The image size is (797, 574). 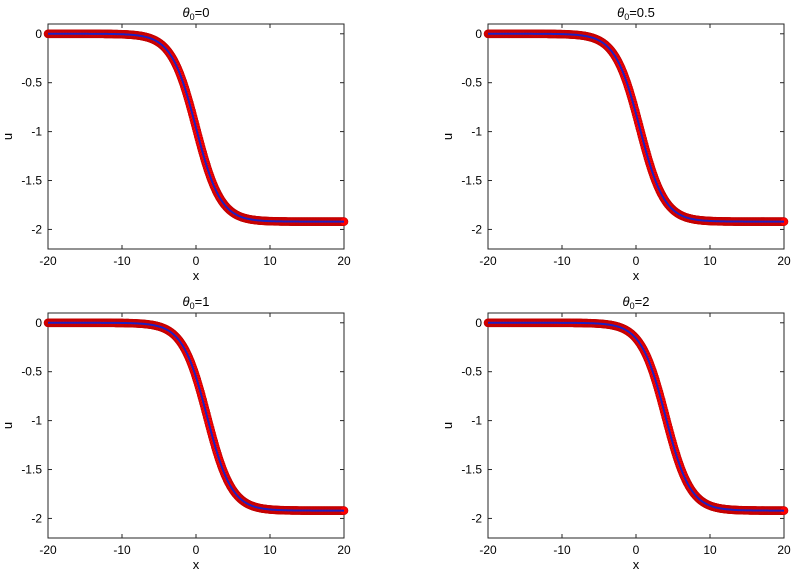 I want to click on panel-title: θ0=1, so click(x=196, y=302).